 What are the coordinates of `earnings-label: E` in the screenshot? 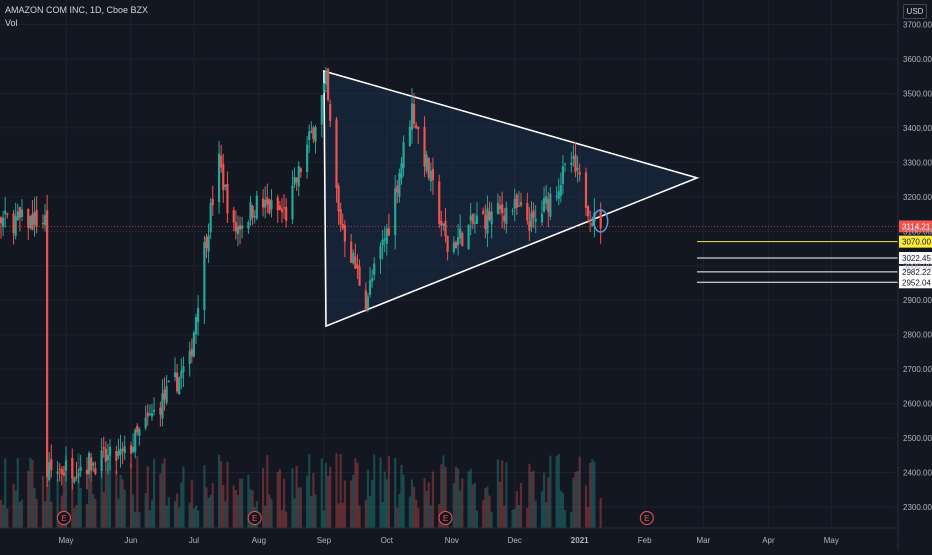 It's located at (445, 518).